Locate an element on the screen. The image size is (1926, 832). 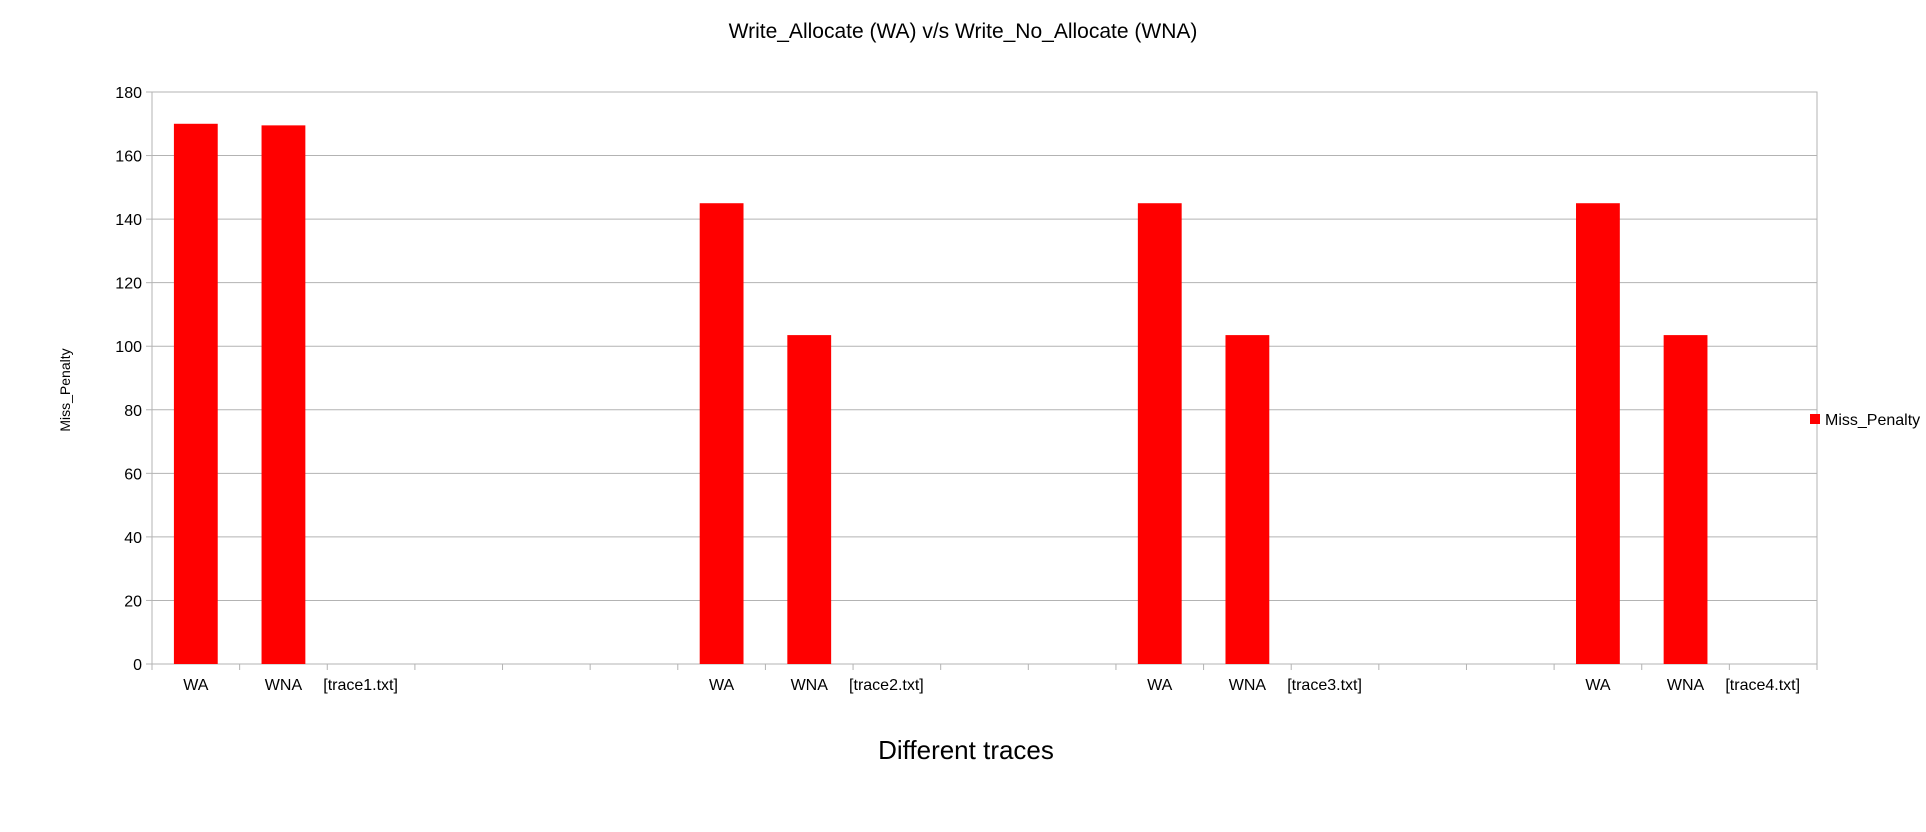
category-label: [trace1.txt] is located at coordinates (360, 685).